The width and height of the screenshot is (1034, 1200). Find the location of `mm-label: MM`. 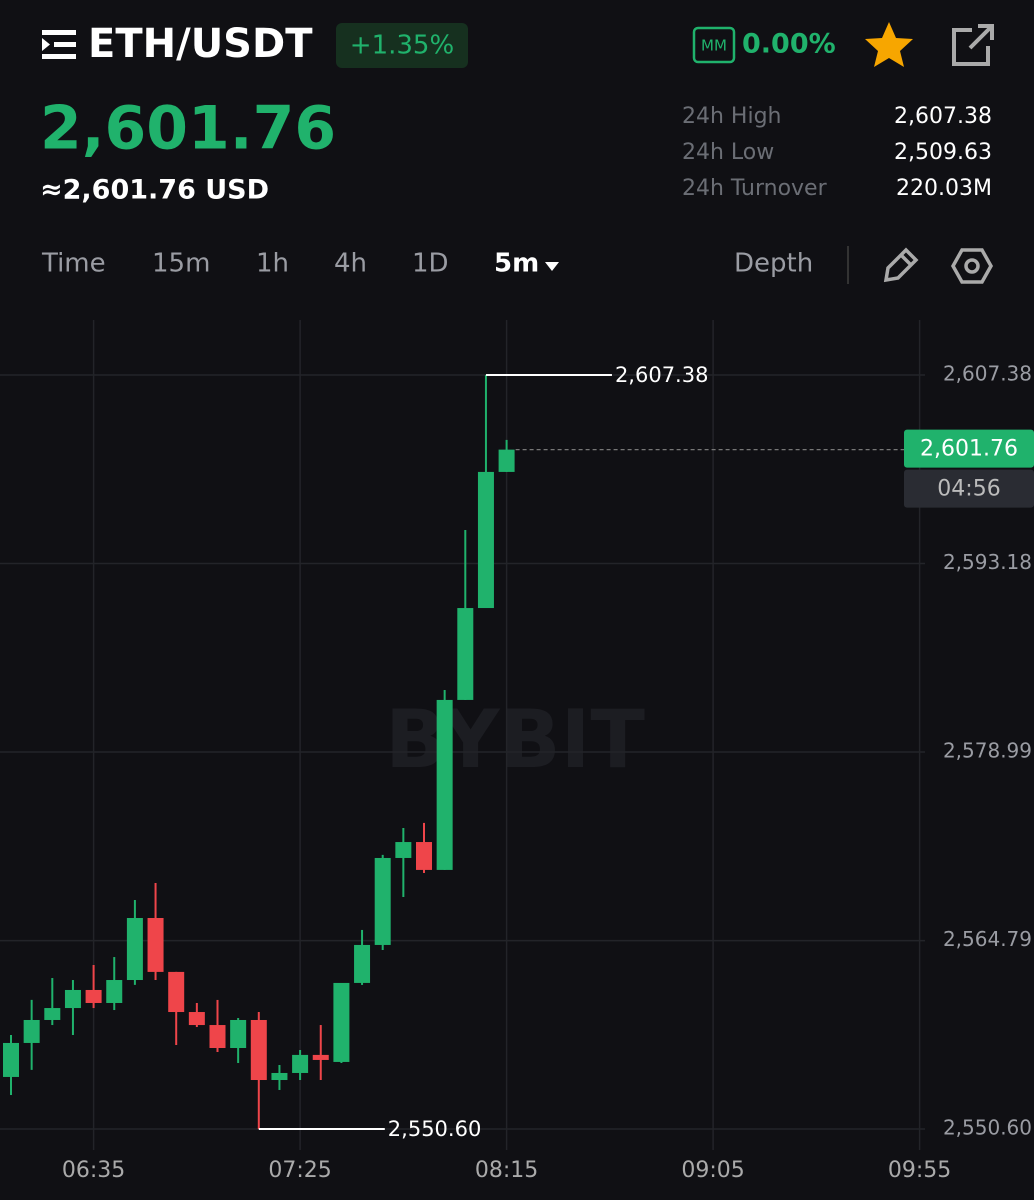

mm-label: MM is located at coordinates (714, 46).